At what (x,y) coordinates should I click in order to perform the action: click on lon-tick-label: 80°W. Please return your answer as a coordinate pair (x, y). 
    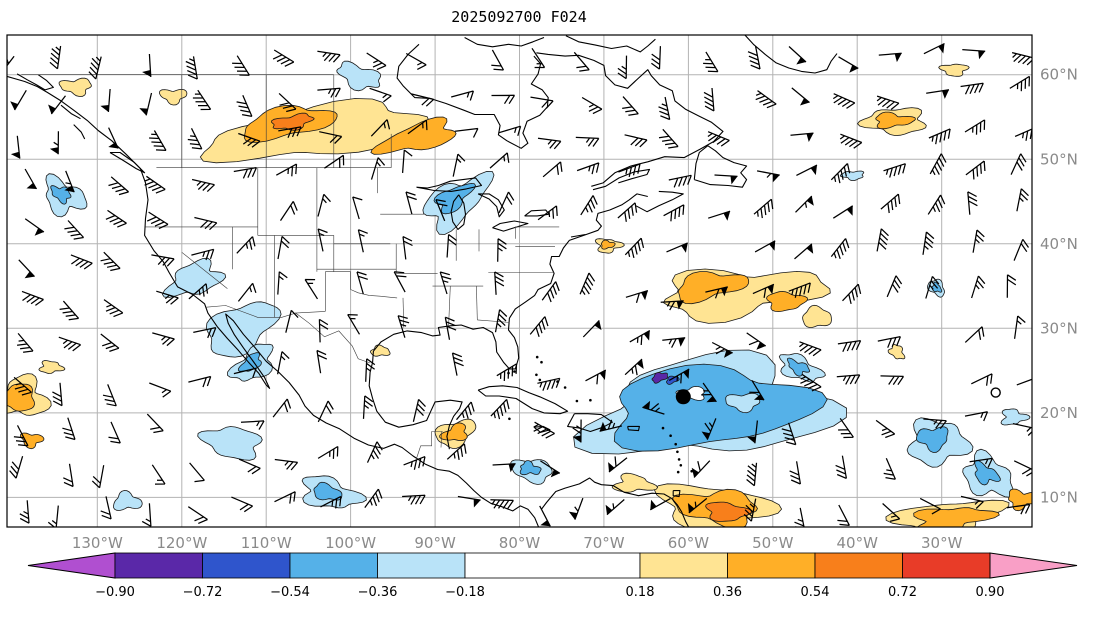
    Looking at the image, I should click on (520, 543).